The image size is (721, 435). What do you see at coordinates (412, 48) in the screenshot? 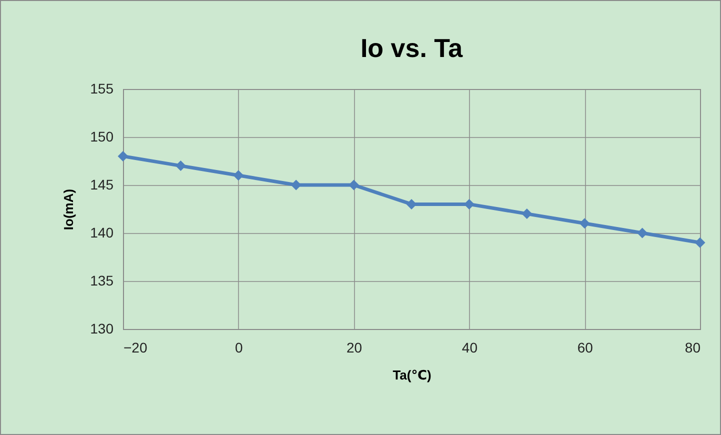
I see `chart-title: Io vs. Ta` at bounding box center [412, 48].